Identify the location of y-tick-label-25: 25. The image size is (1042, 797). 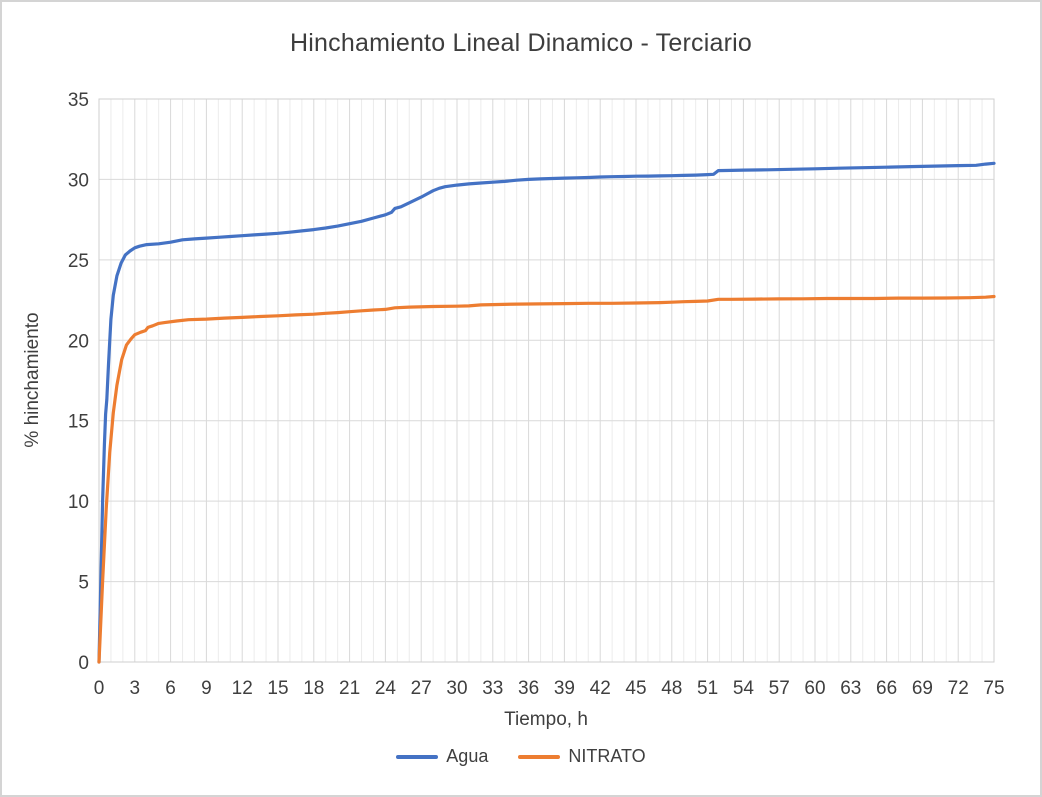
(78, 261).